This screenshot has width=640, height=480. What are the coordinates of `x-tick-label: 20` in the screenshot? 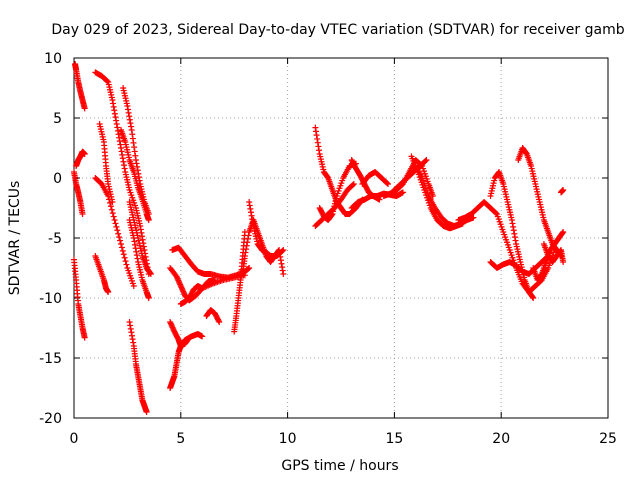 It's located at (501, 439).